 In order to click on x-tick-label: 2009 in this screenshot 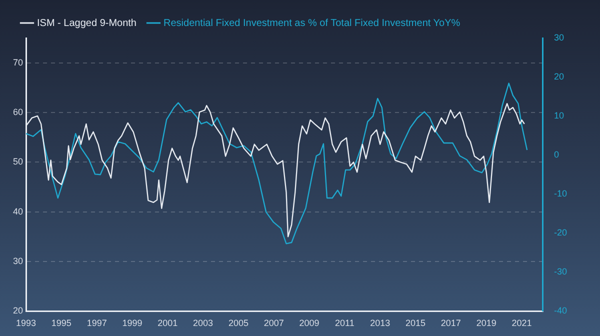, I will do `click(309, 323)`.